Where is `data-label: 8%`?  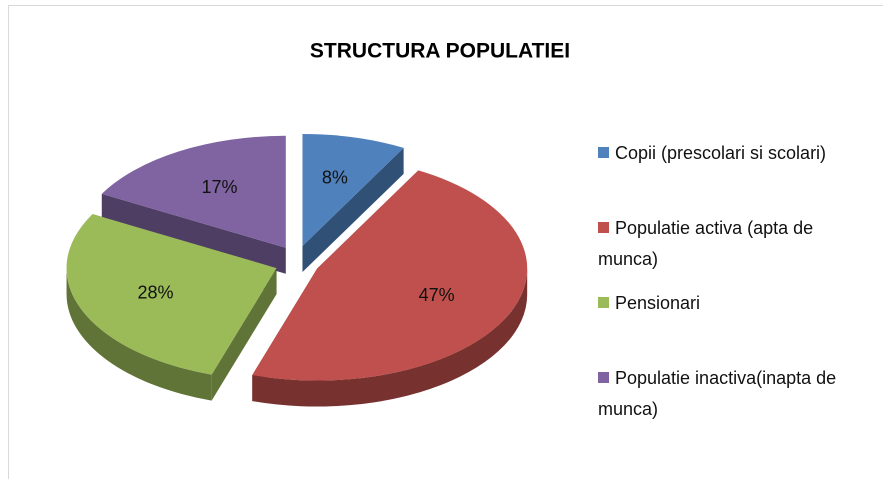
data-label: 8% is located at coordinates (335, 178).